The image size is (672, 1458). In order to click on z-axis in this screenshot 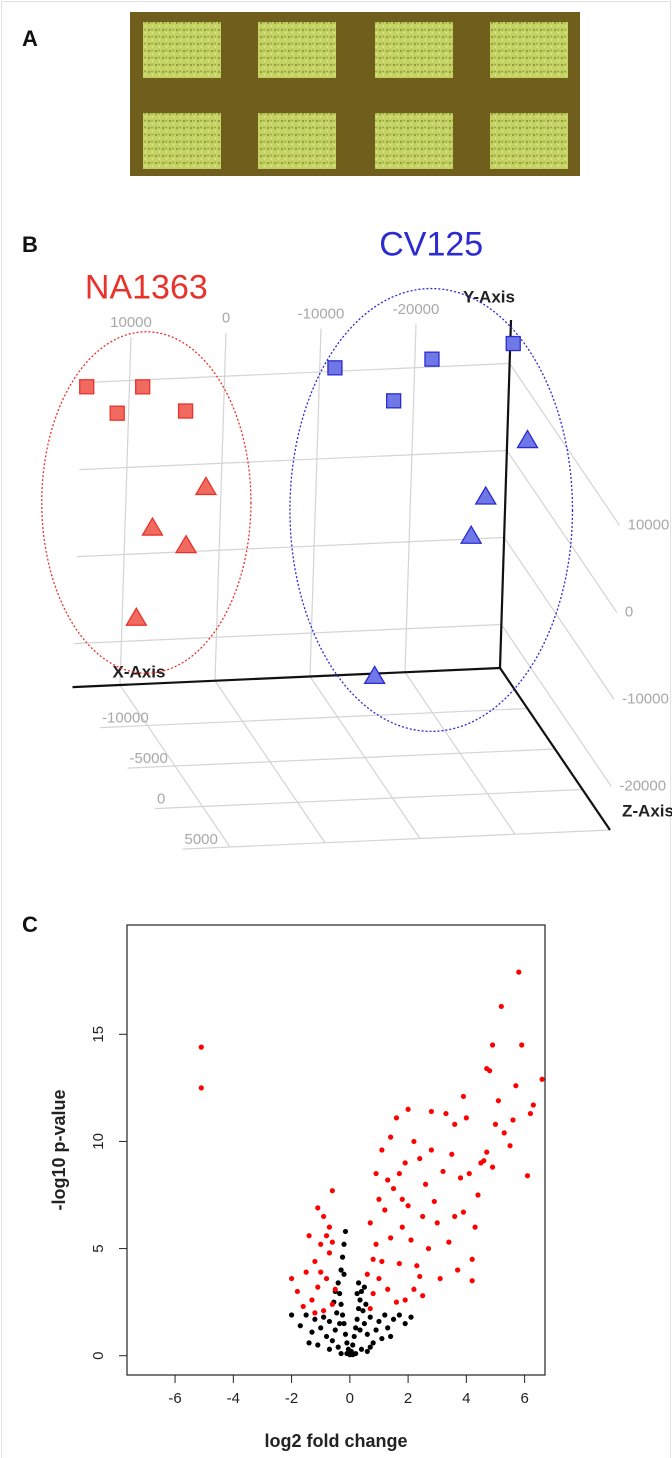, I will do `click(555, 749)`.